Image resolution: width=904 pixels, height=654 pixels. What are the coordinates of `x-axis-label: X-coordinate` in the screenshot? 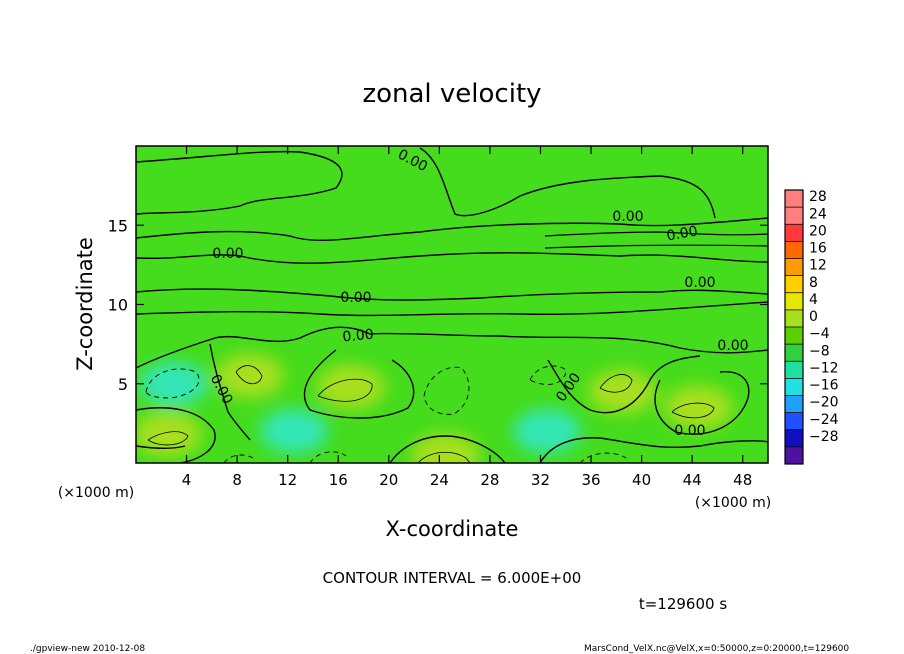 It's located at (452, 529).